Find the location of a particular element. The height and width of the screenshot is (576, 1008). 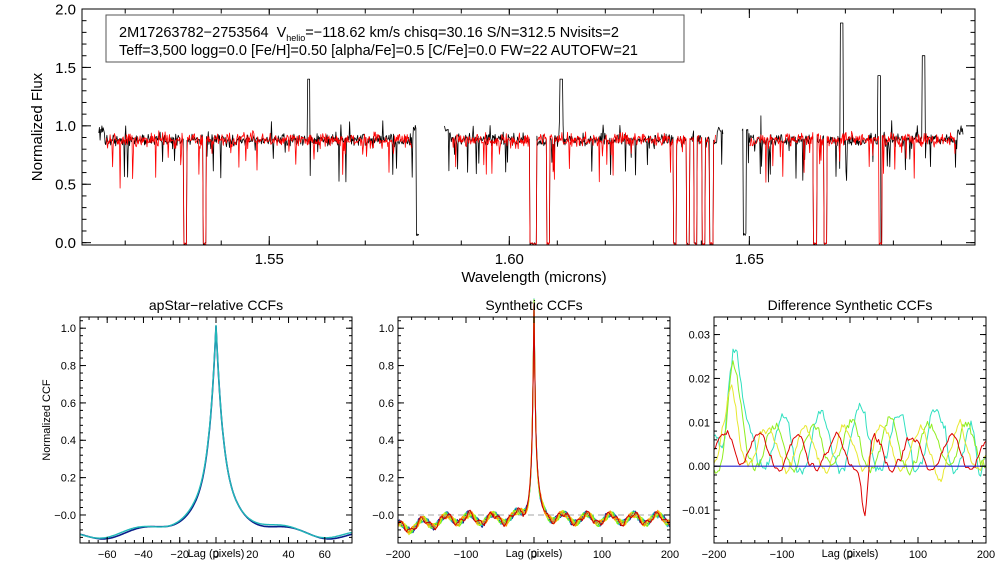

y-tick-label: 0.01 is located at coordinates (699, 423).